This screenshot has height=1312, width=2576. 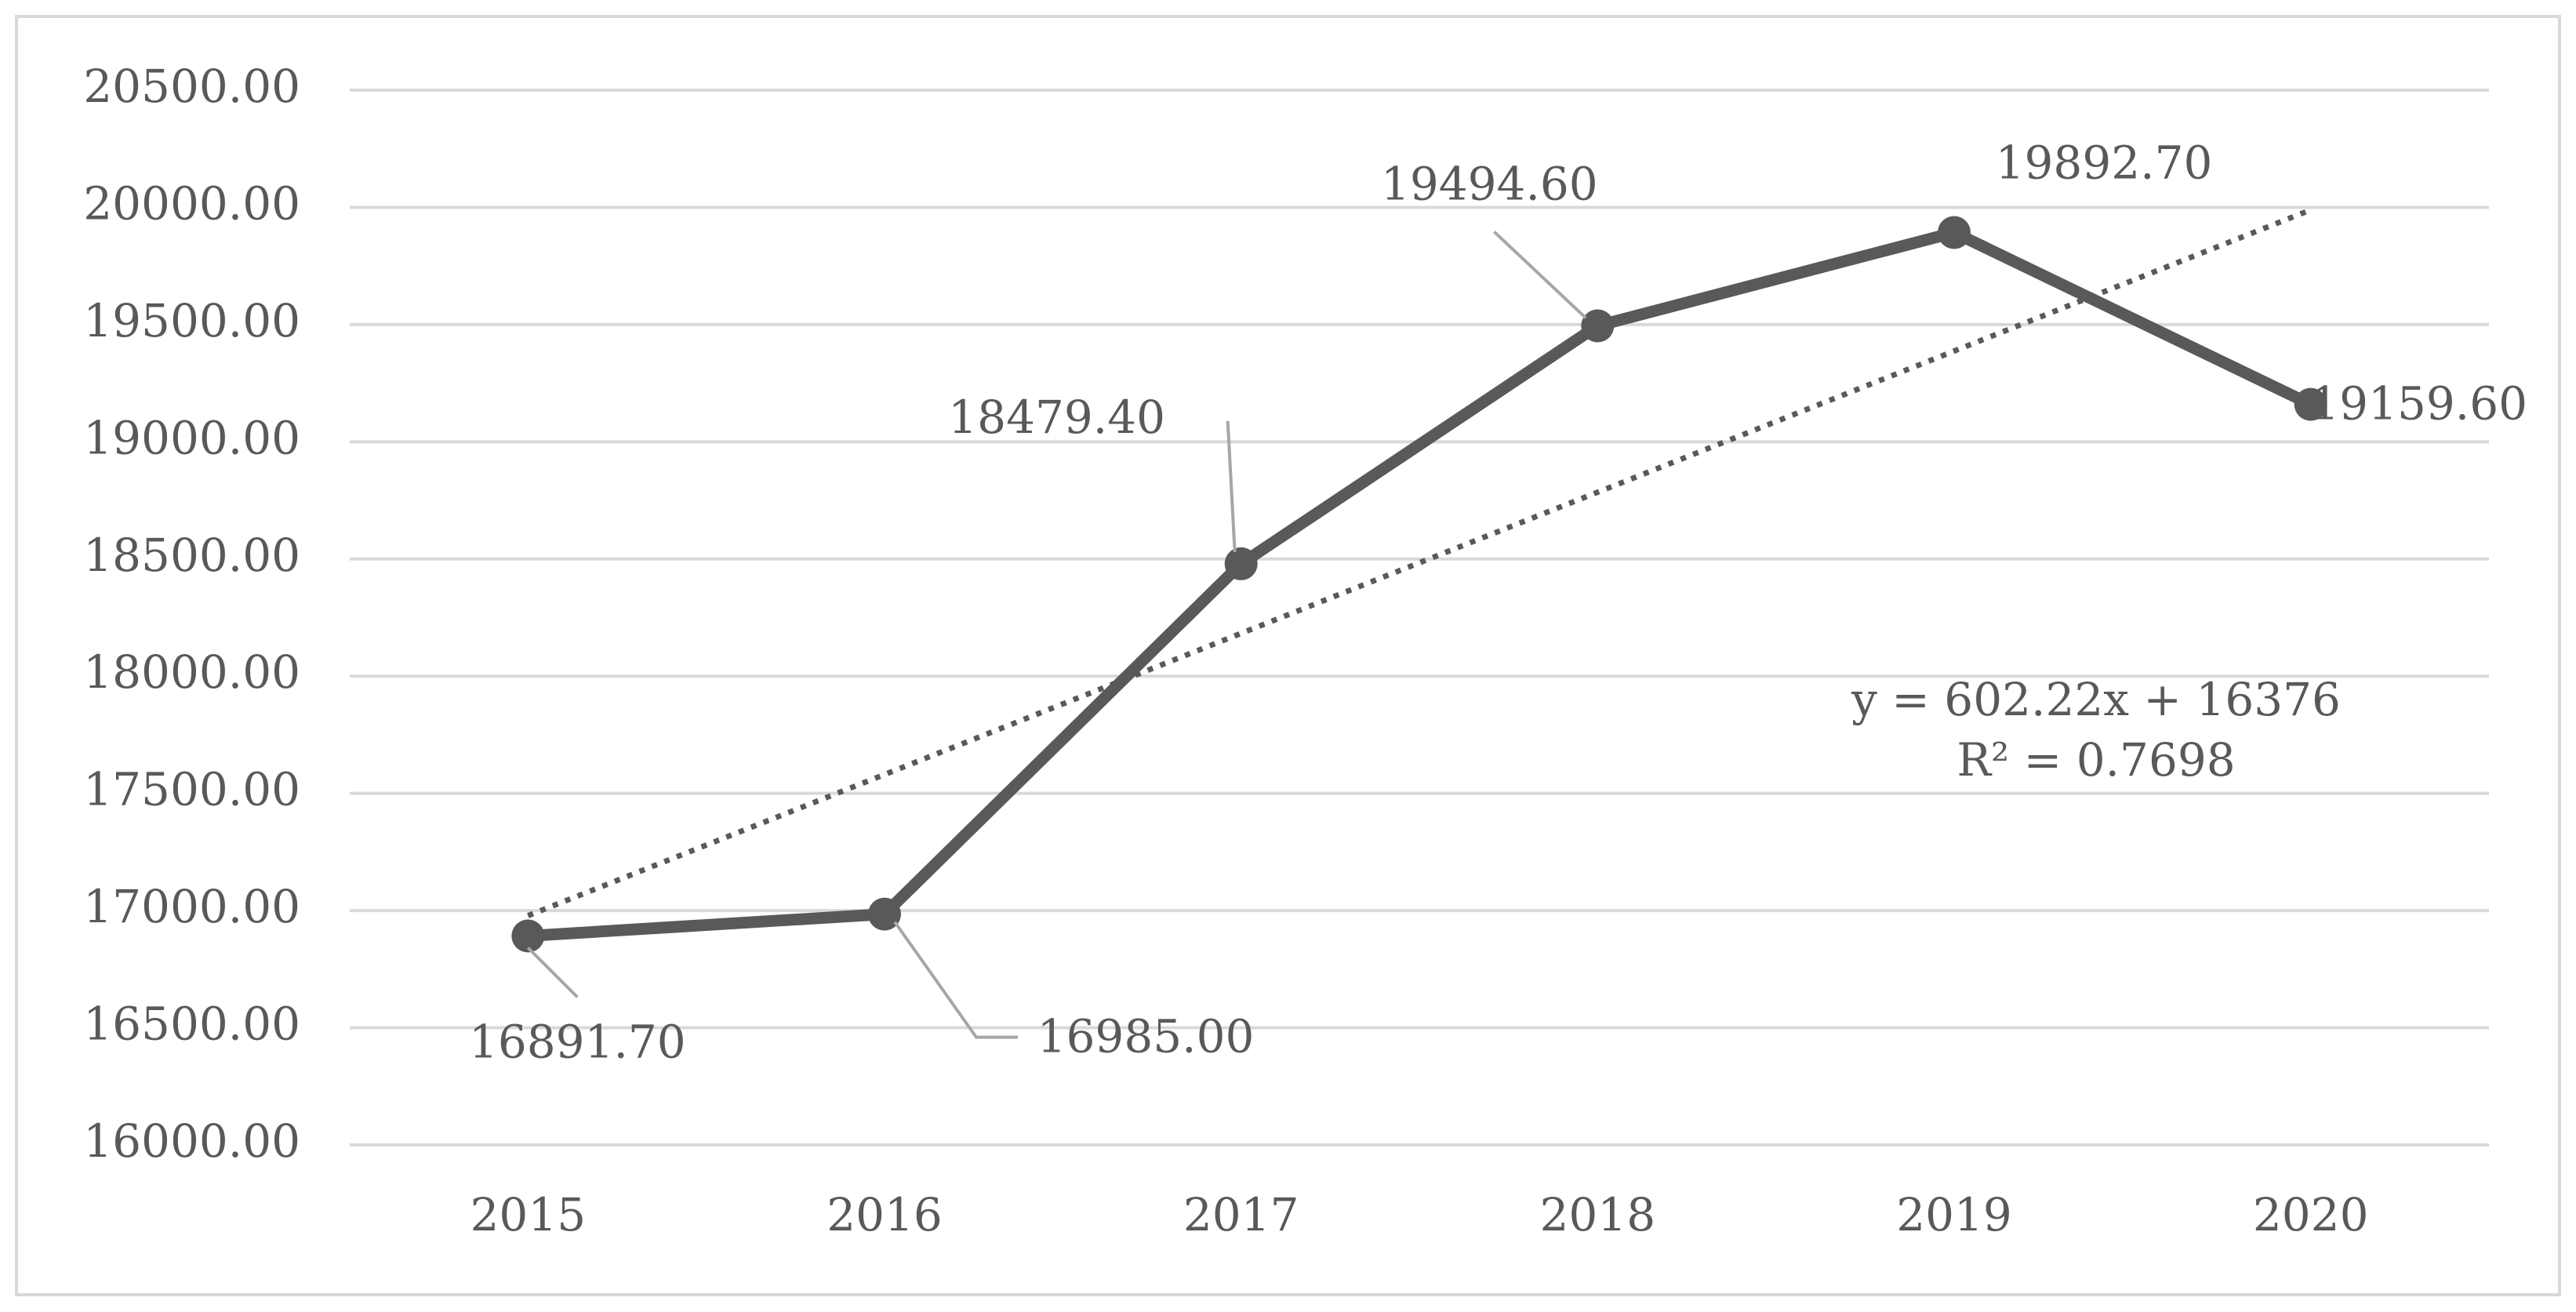 What do you see at coordinates (191, 1141) in the screenshot?
I see `y-tick-label: 16000.00` at bounding box center [191, 1141].